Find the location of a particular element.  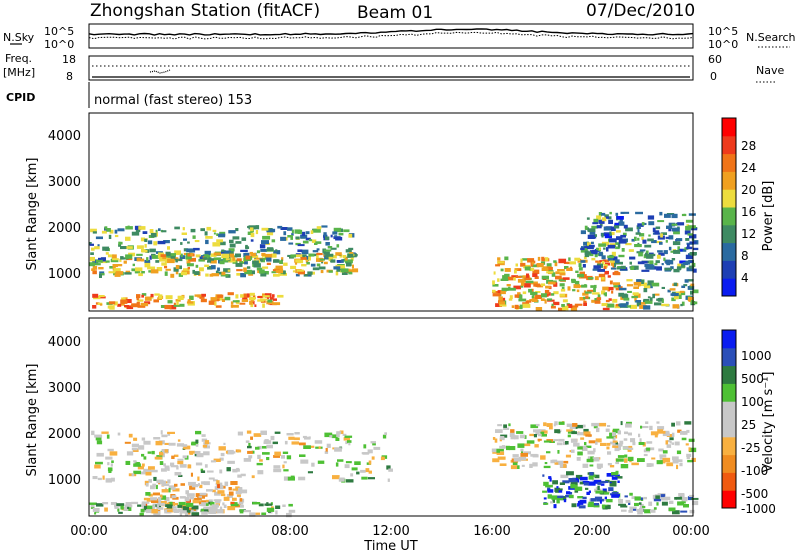

station-title: Zhongshan Station (fitACF) is located at coordinates (205, 11).